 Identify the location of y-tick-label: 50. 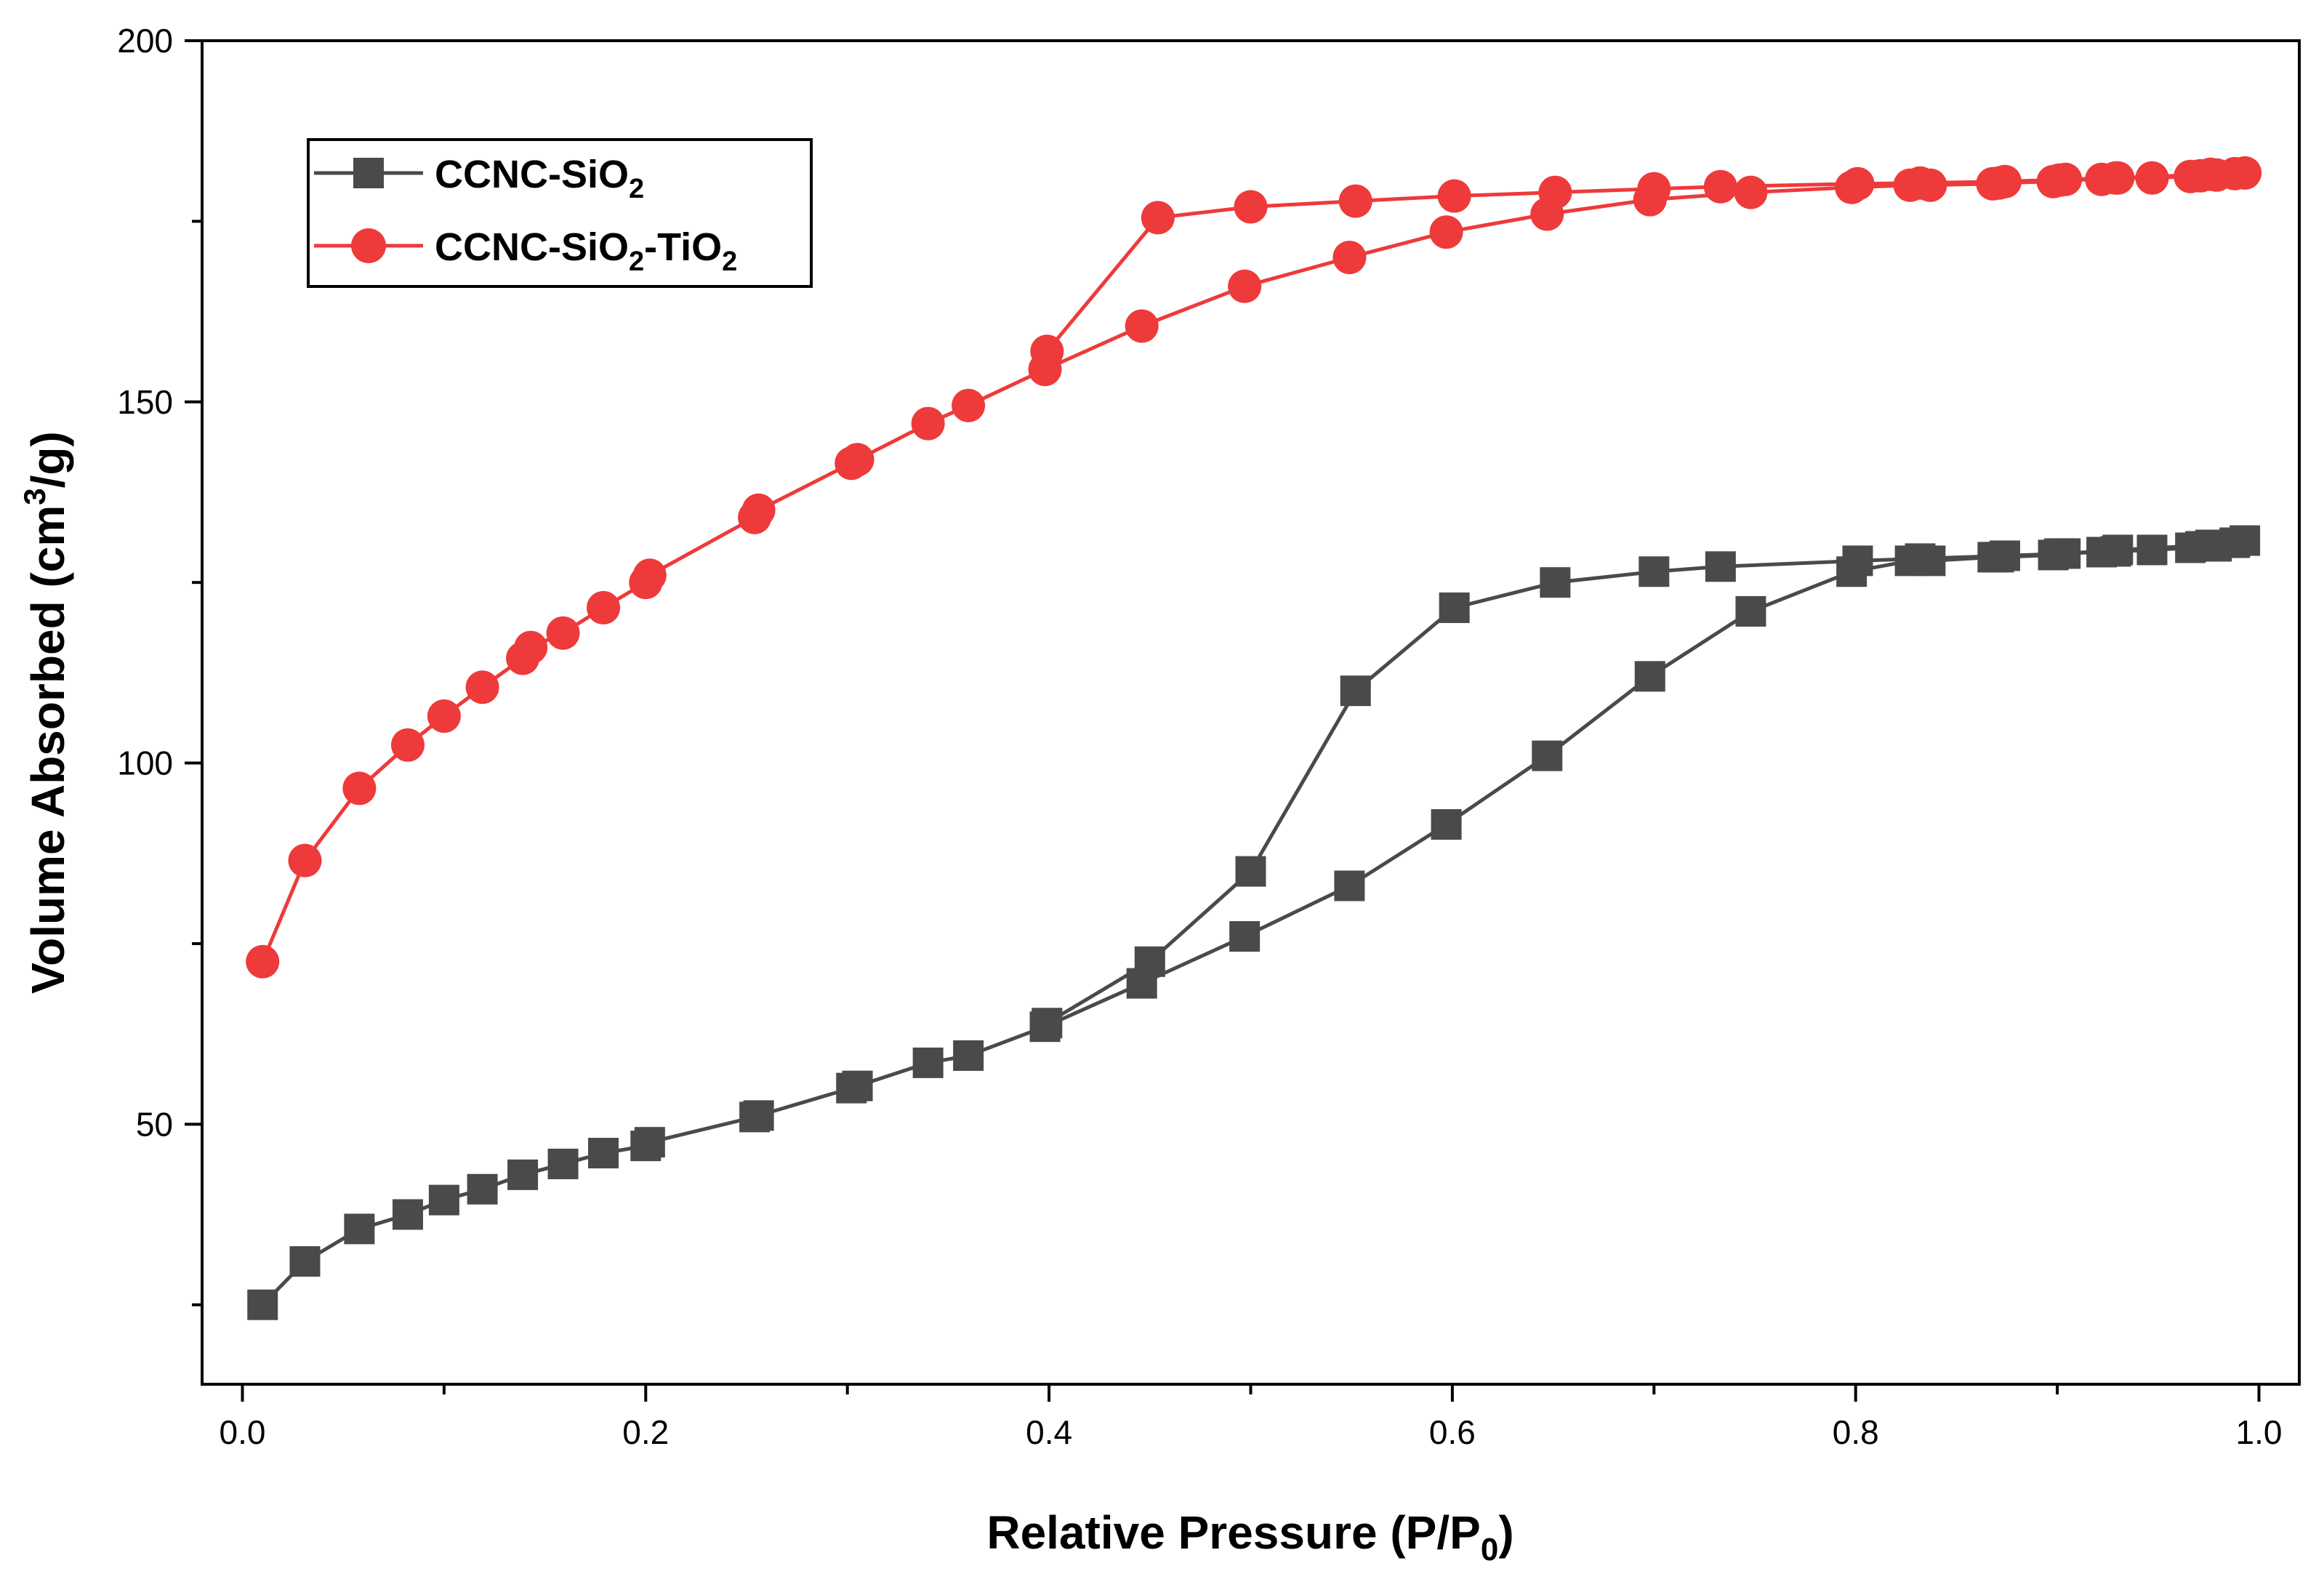
(154, 1124).